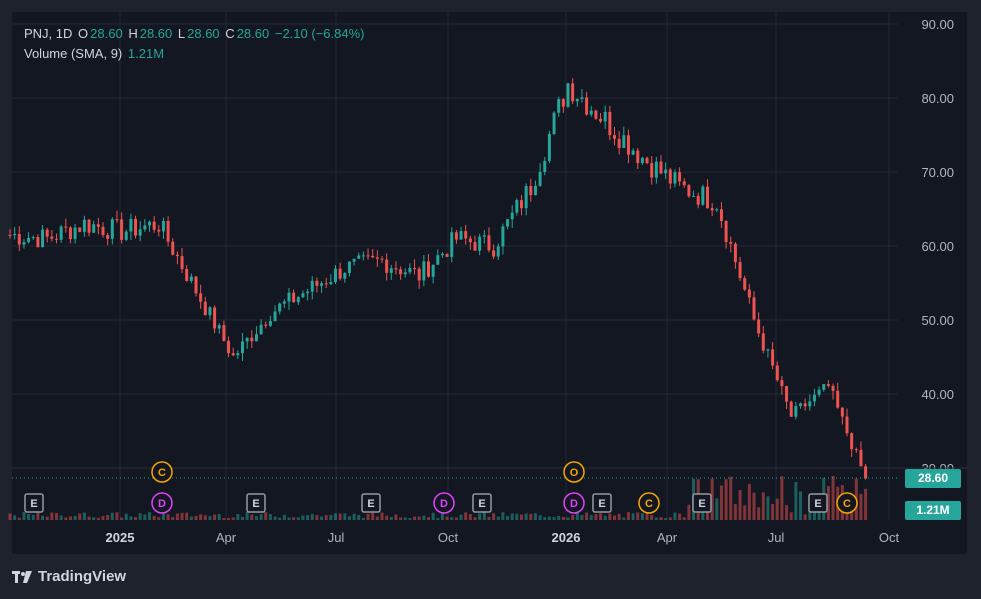 Image resolution: width=981 pixels, height=599 pixels. Describe the element at coordinates (73, 53) in the screenshot. I see `volume-label: Volume (SMA, 9)` at that location.